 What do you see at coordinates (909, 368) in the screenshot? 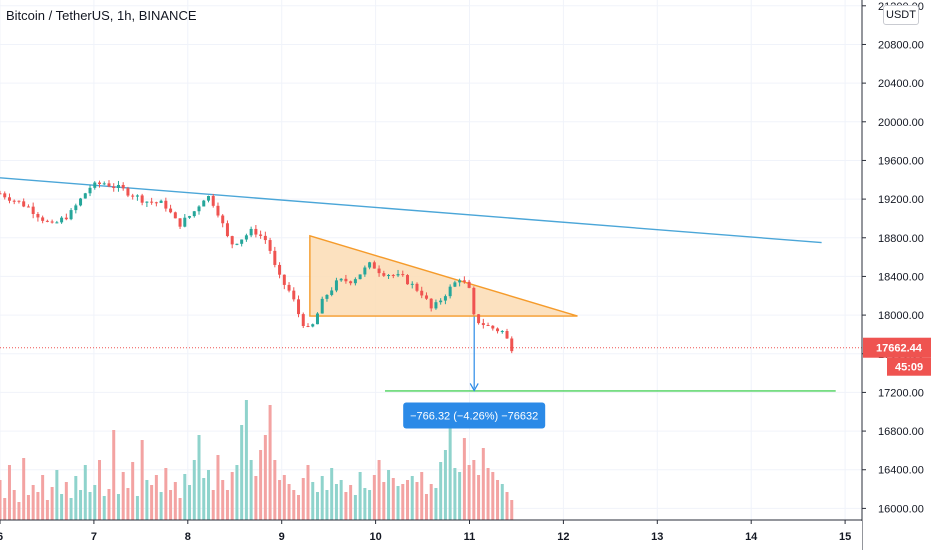
I see `countdown-value: 45:09` at bounding box center [909, 368].